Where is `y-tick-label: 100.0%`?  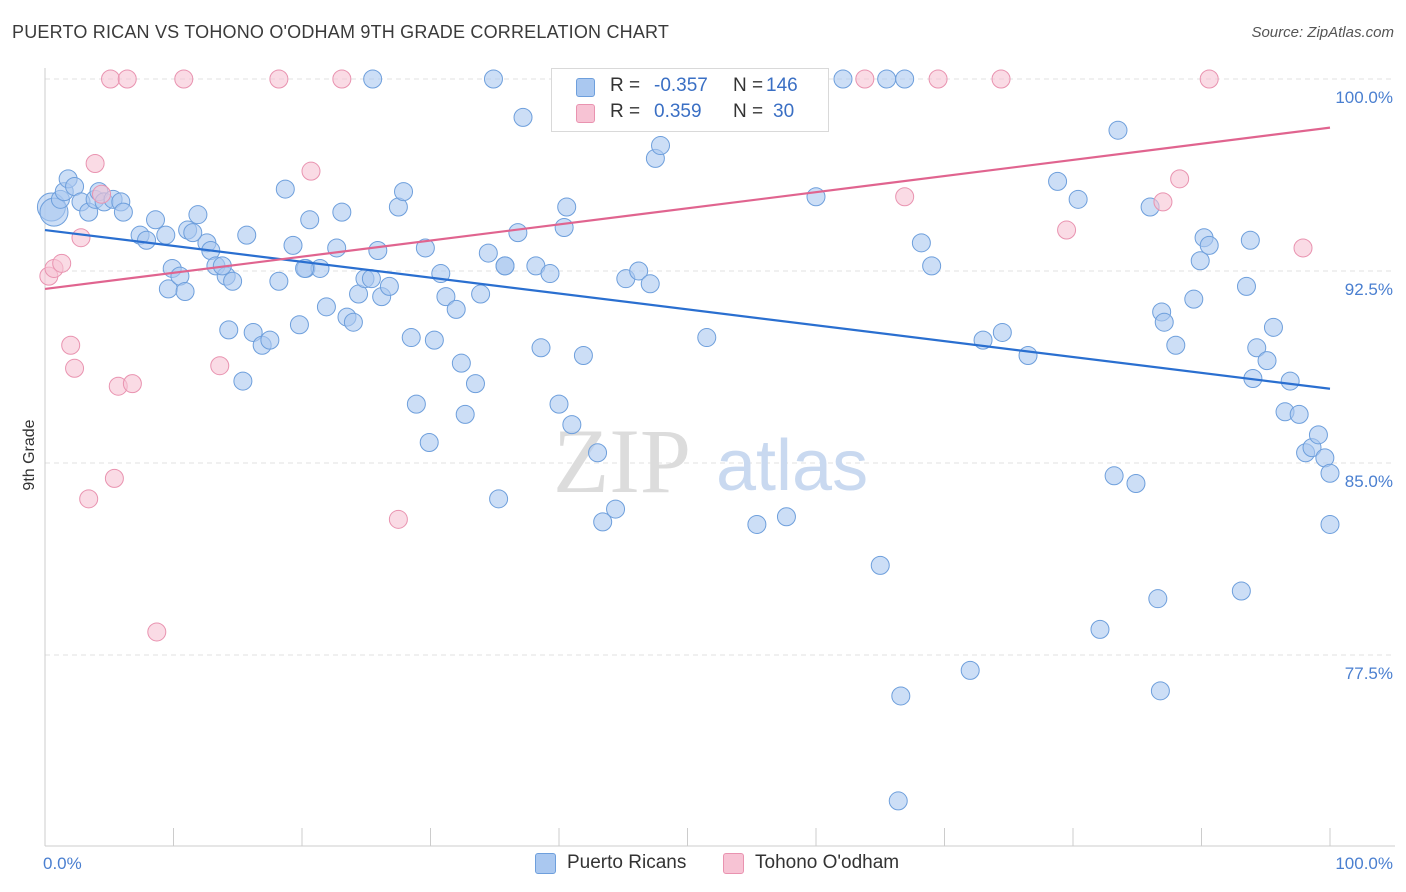
y-tick-label: 100.0% is located at coordinates (1364, 97).